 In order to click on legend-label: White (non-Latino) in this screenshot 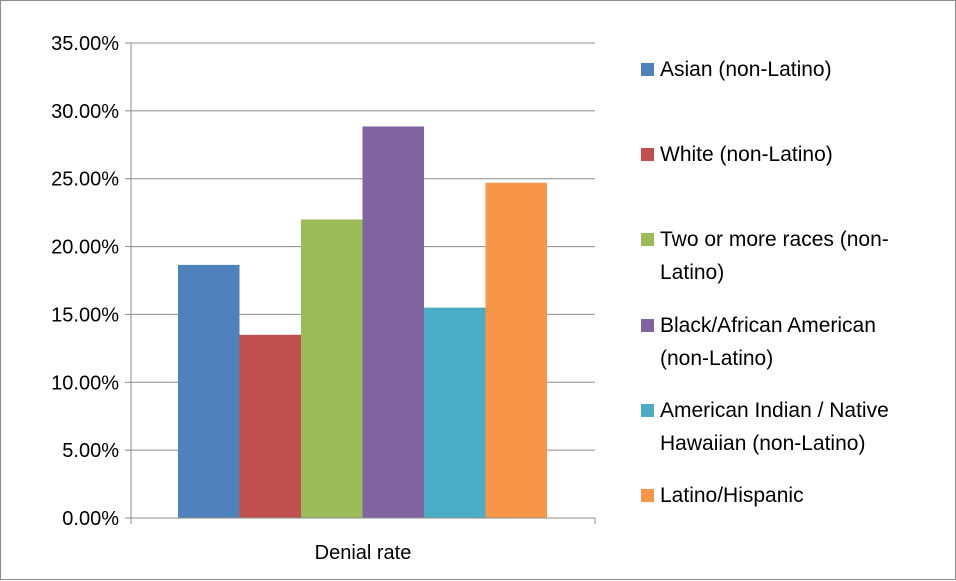, I will do `click(746, 154)`.